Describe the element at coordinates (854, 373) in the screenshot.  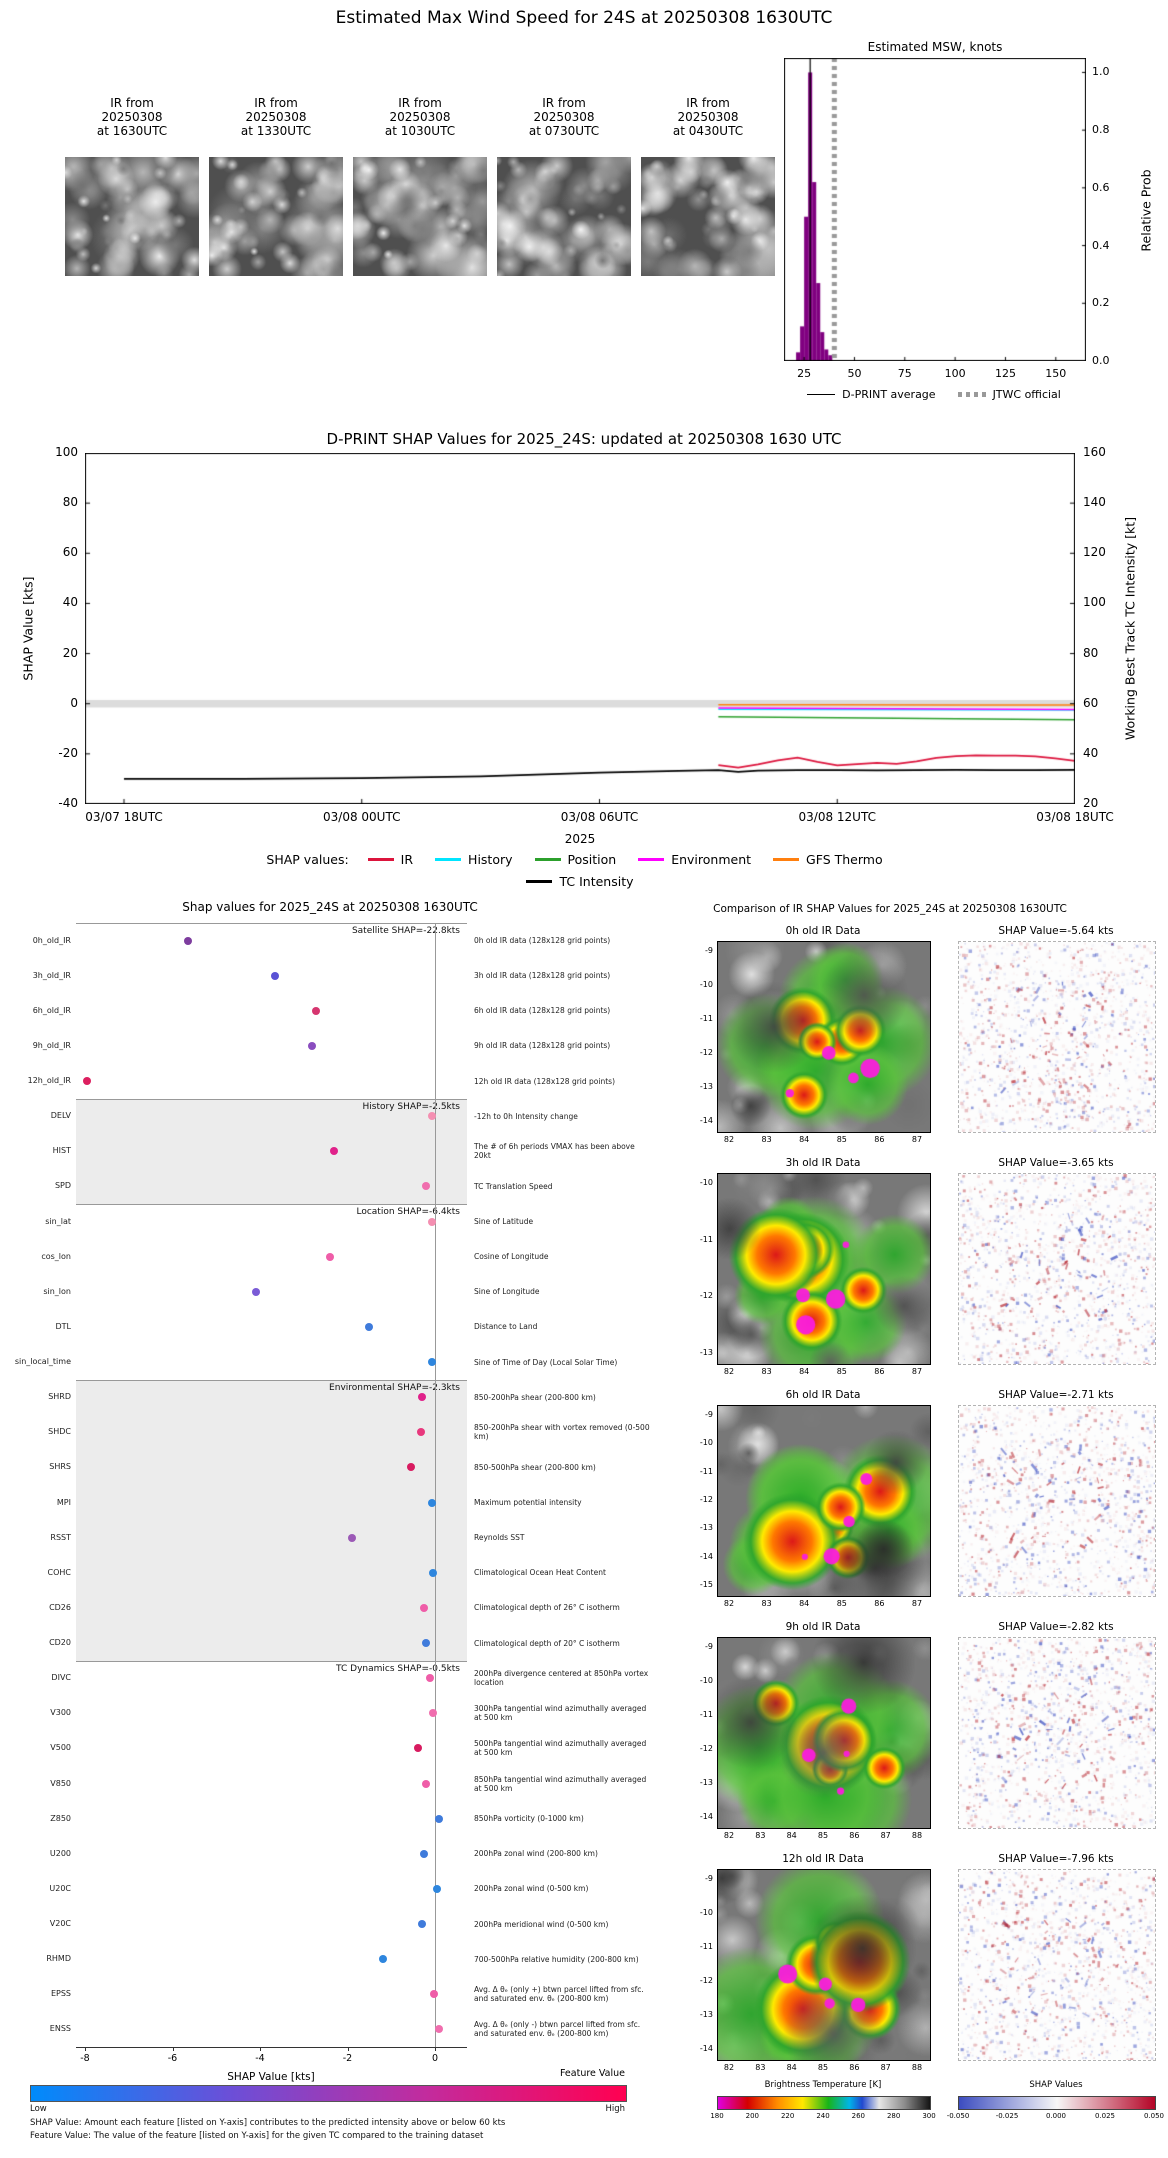
I see `histogram-xtick-label: 50` at that location.